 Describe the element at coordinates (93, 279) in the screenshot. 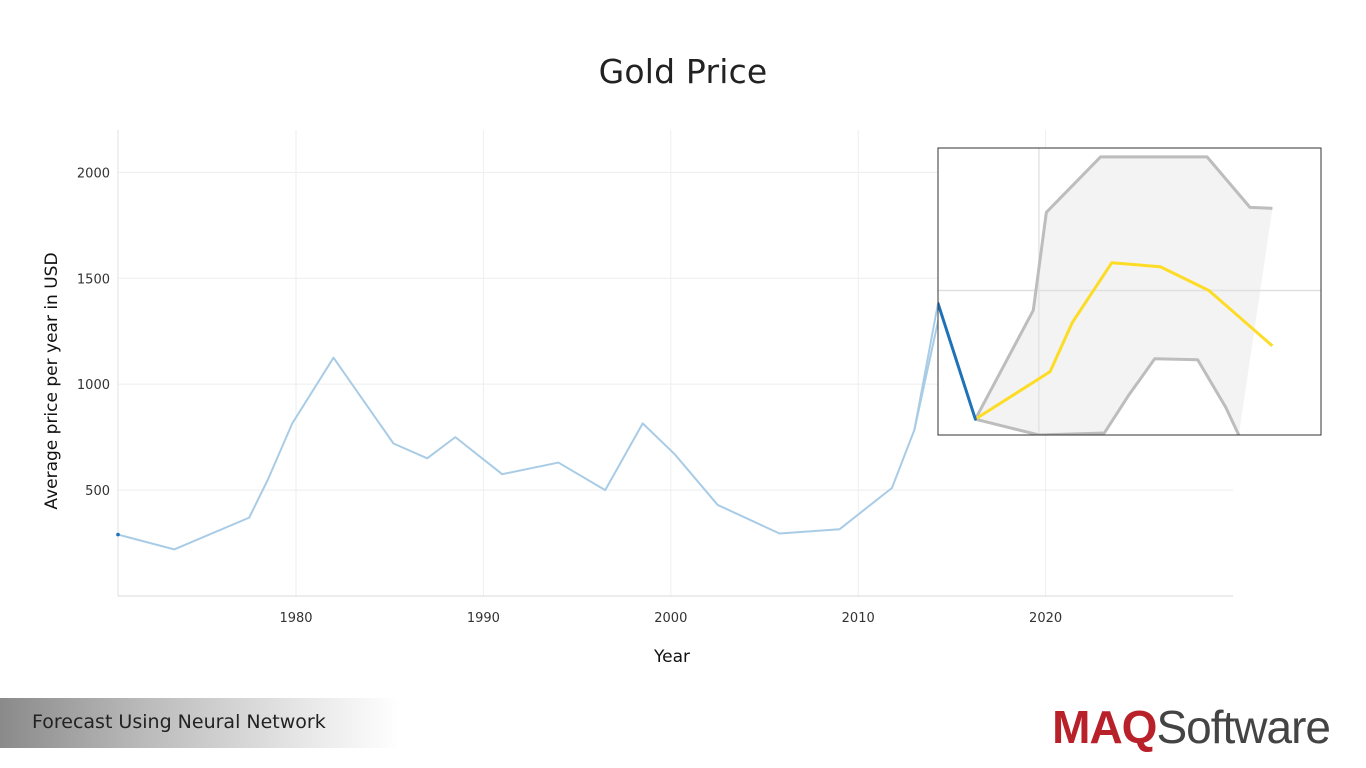

I see `y-tick-label: 1500` at that location.